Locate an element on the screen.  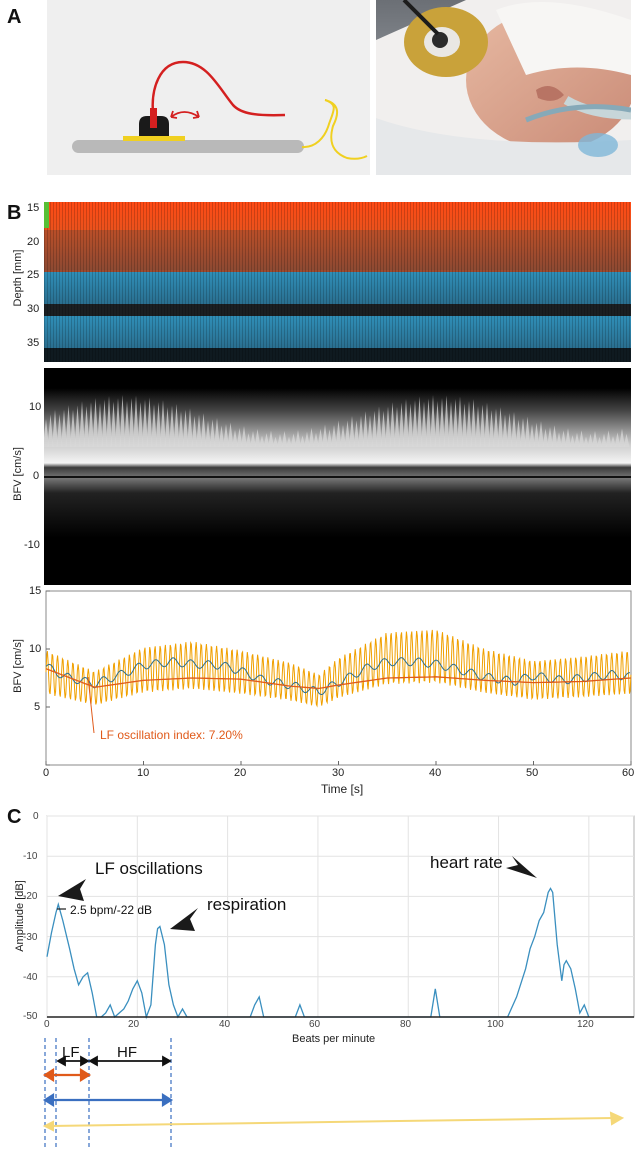
trace-xtick: 50 is located at coordinates (532, 773).